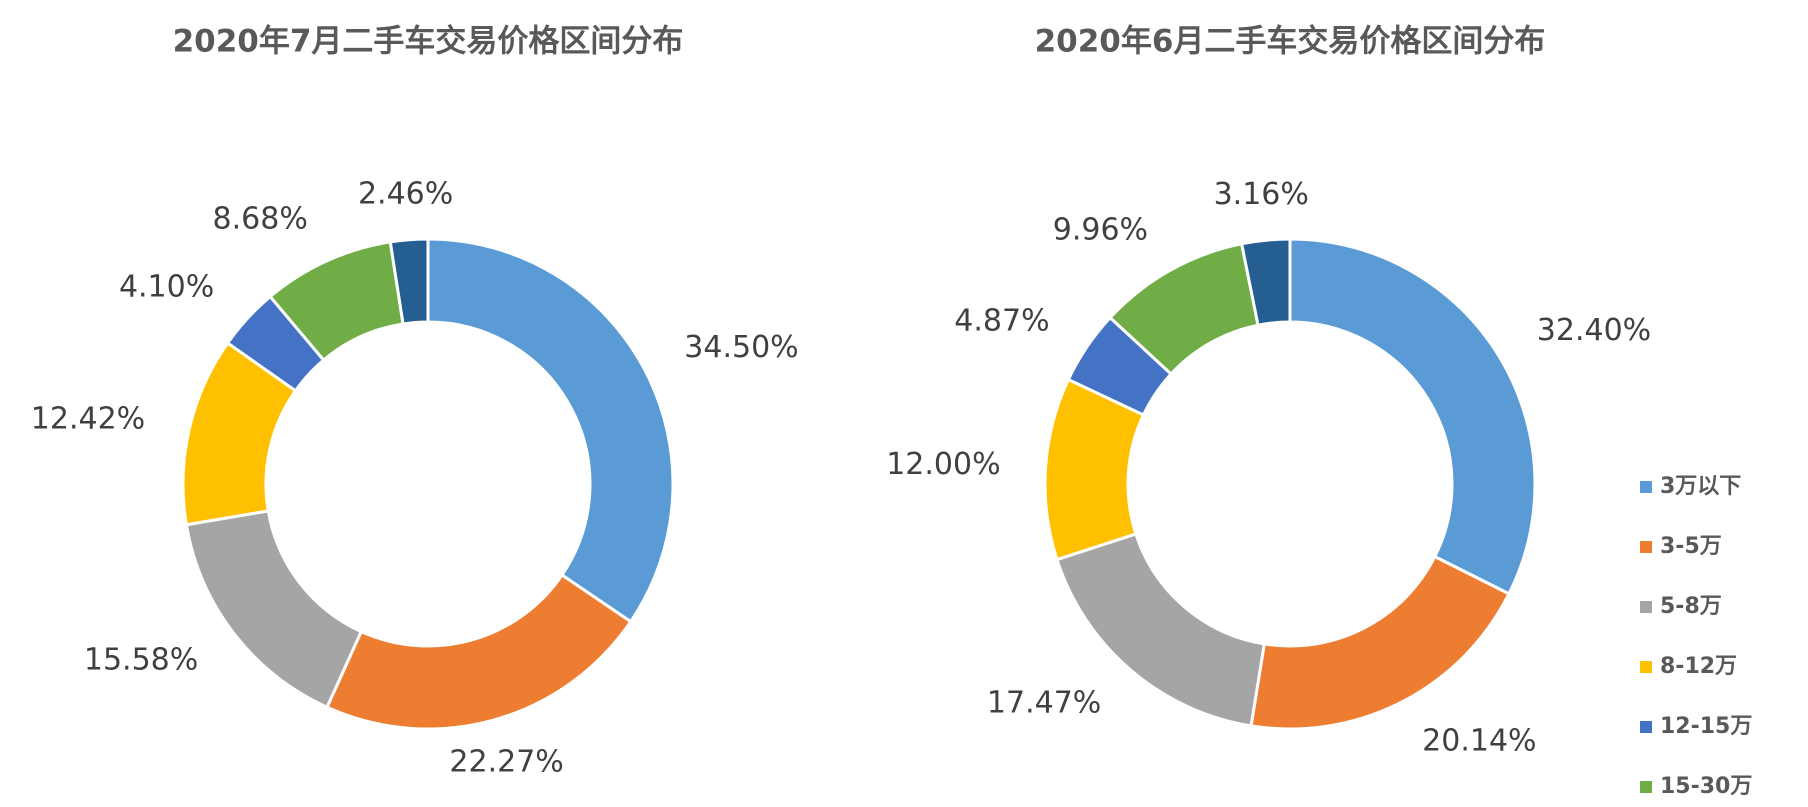  I want to click on legend-label: 15-30万, so click(1706, 786).